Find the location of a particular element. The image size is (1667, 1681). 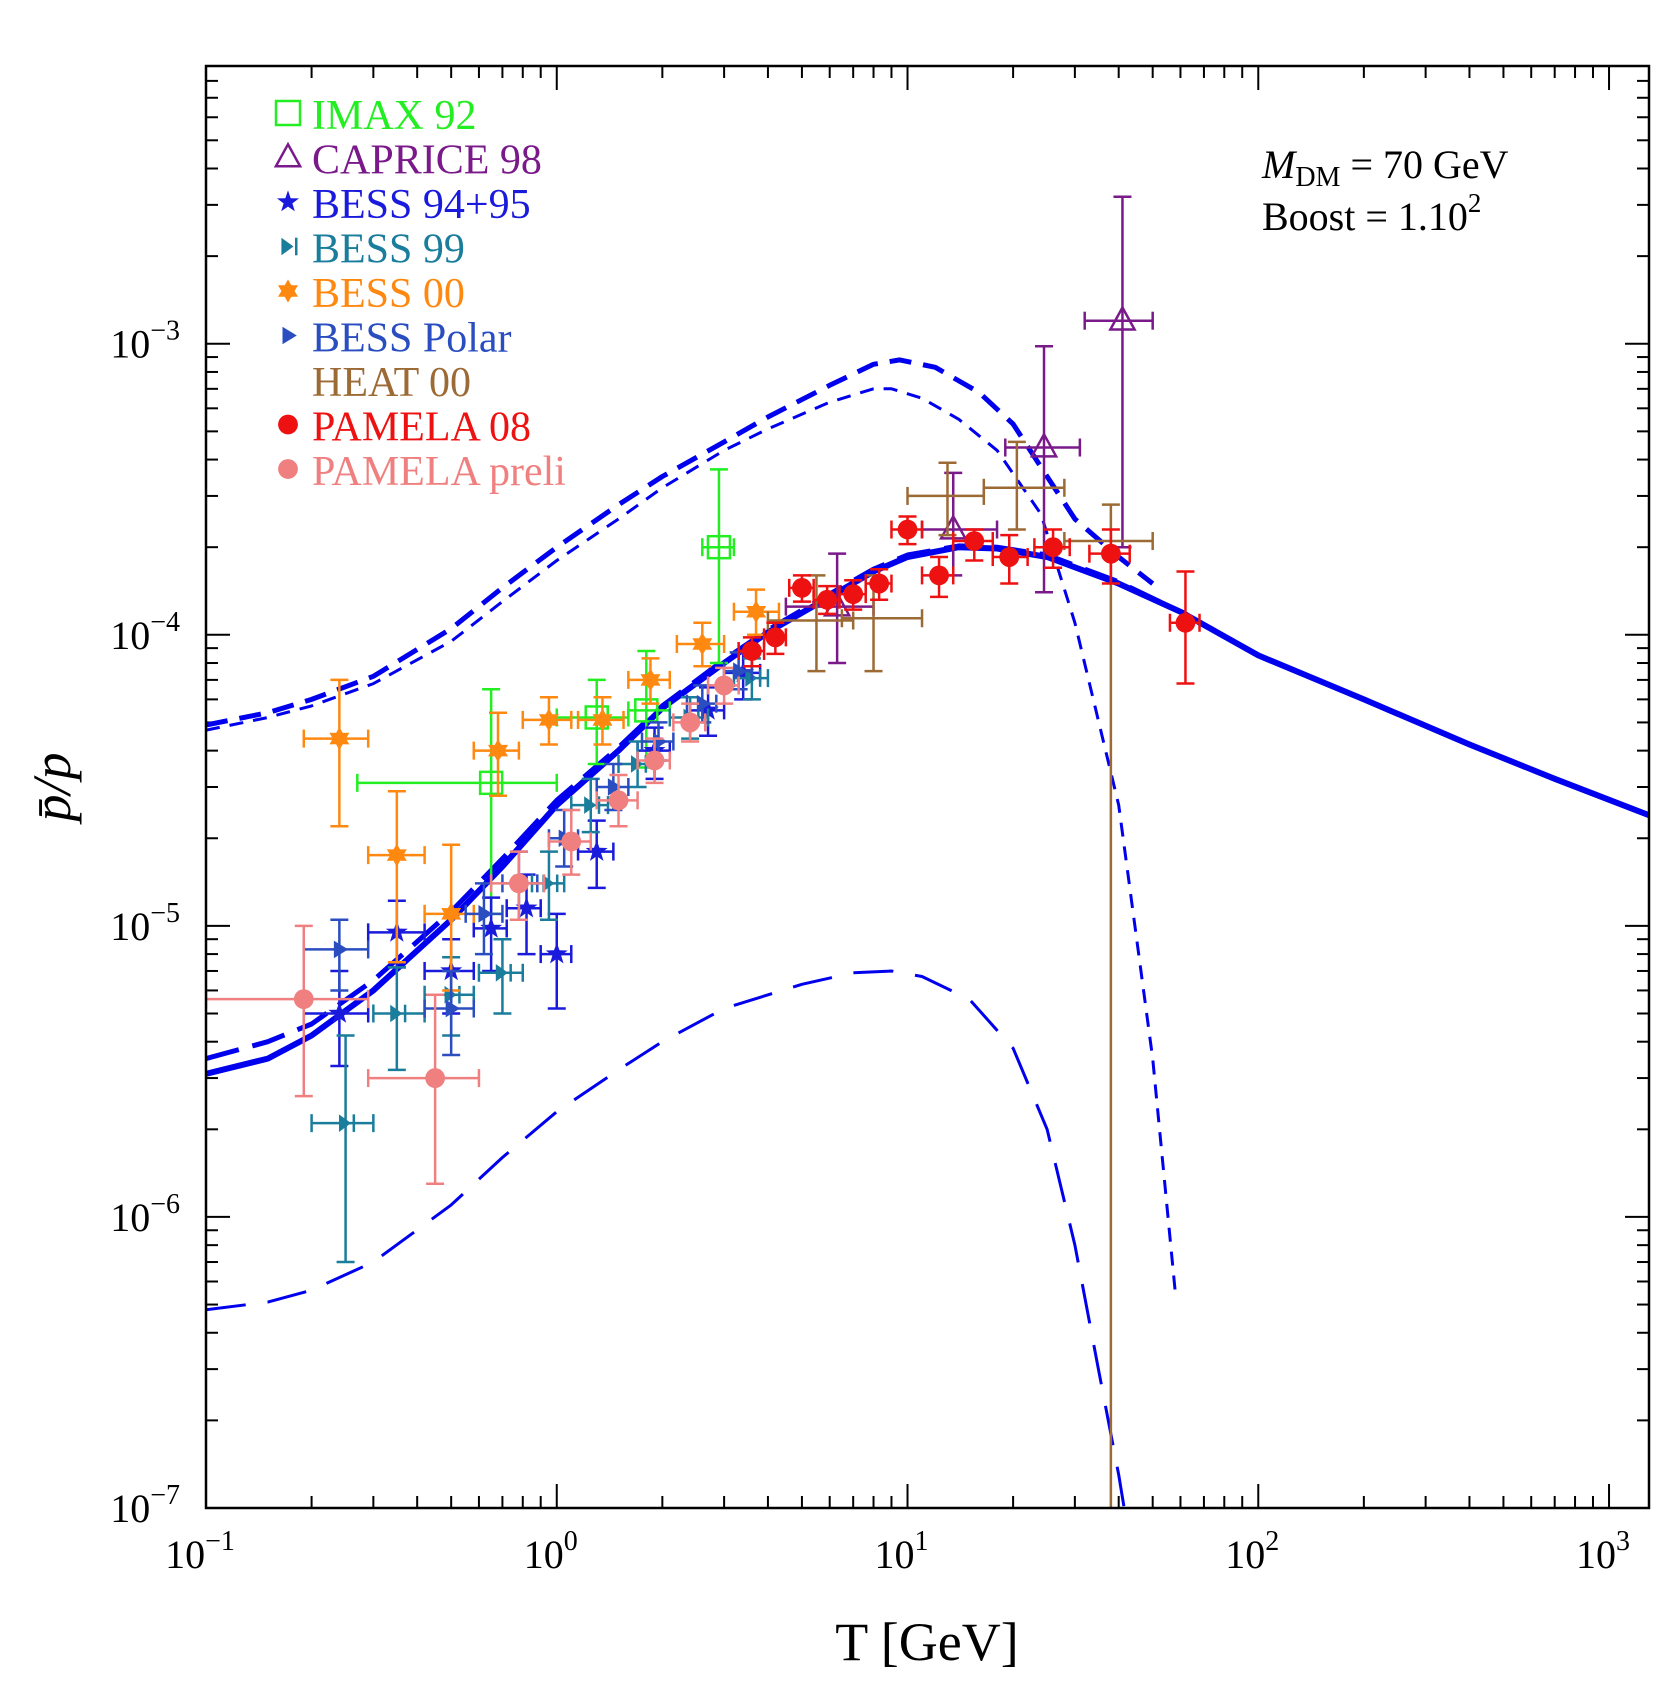

legend-label: HEAT 00 is located at coordinates (391, 383).